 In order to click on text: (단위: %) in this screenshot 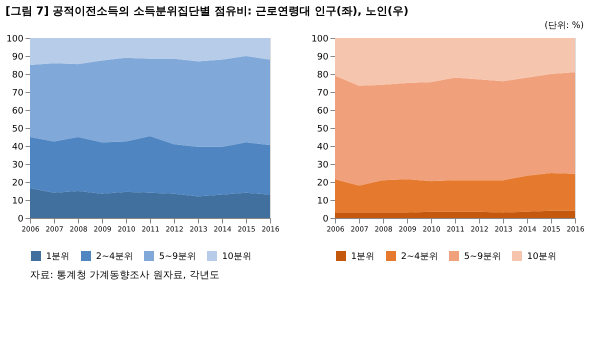, I will do `click(564, 26)`.